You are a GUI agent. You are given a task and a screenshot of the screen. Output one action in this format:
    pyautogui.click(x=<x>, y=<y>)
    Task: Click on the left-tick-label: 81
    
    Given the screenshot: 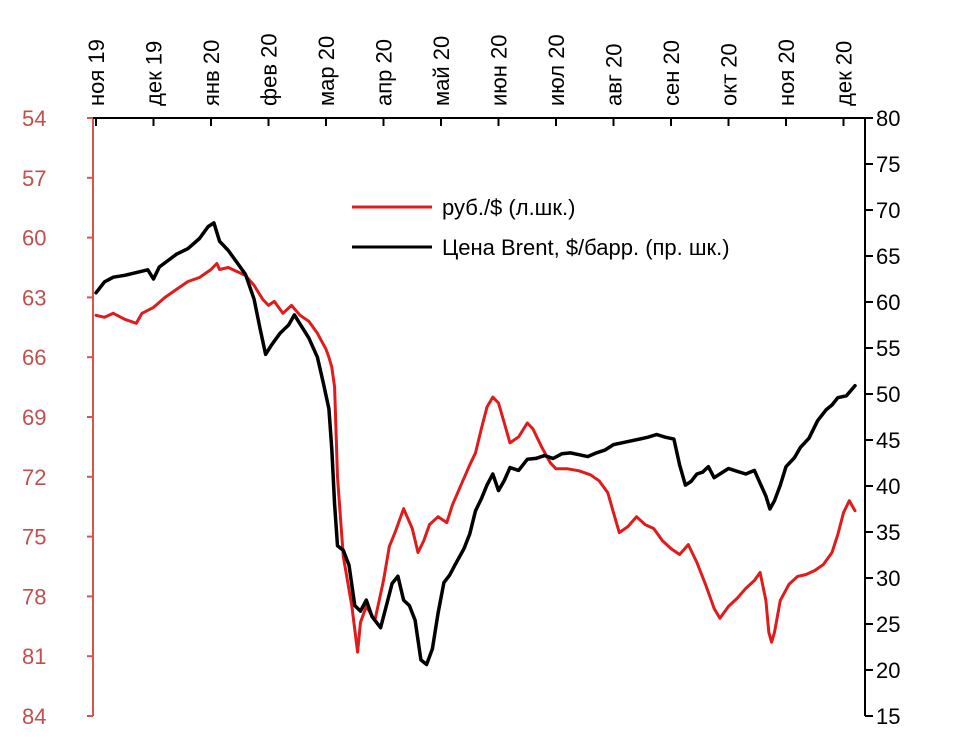 What is the action you would take?
    pyautogui.click(x=34, y=656)
    